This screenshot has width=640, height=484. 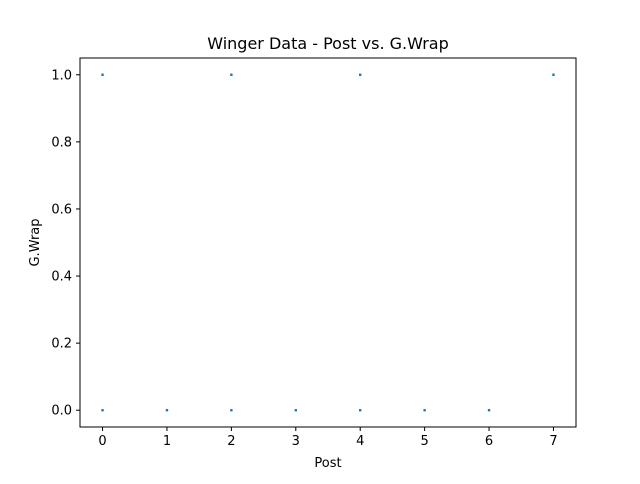 I want to click on x-axis-ticks: 0 1 2 3 4 5 6 7, so click(x=328, y=438).